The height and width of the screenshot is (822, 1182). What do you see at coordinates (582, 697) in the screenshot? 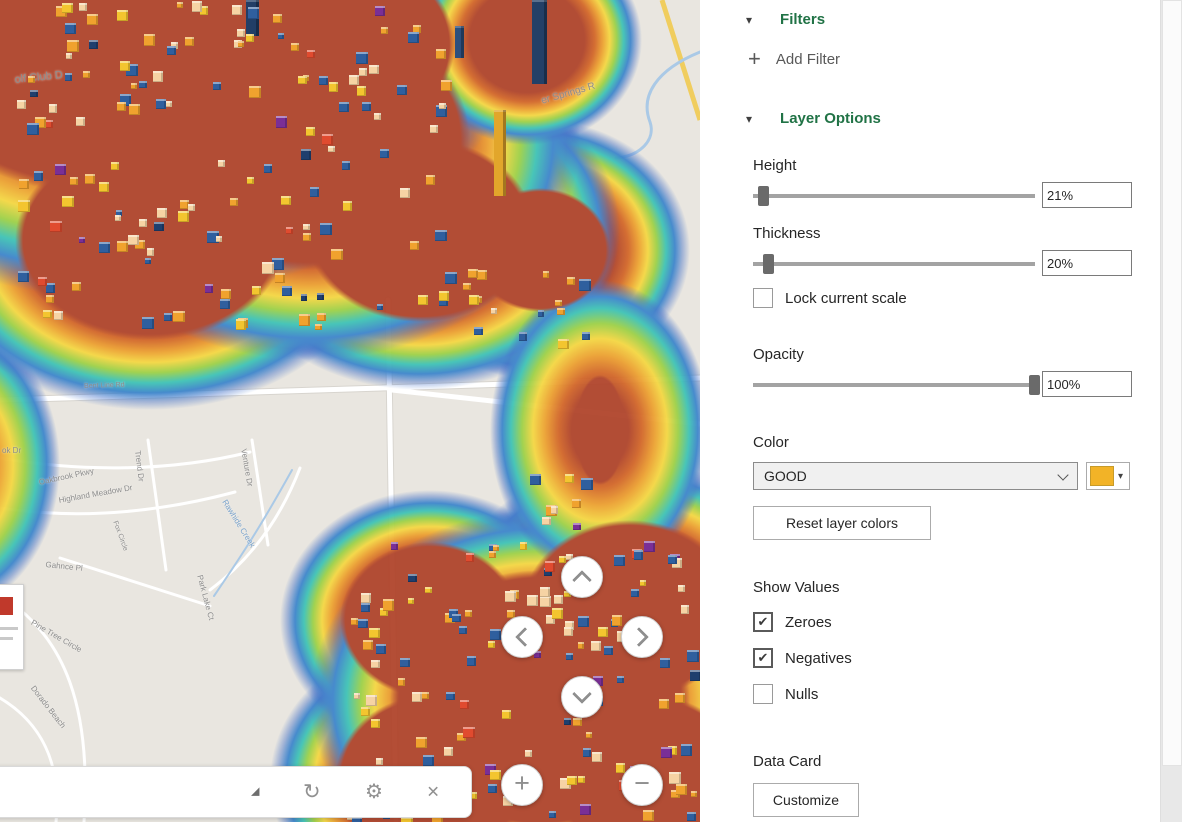
I see `pan-down-button` at bounding box center [582, 697].